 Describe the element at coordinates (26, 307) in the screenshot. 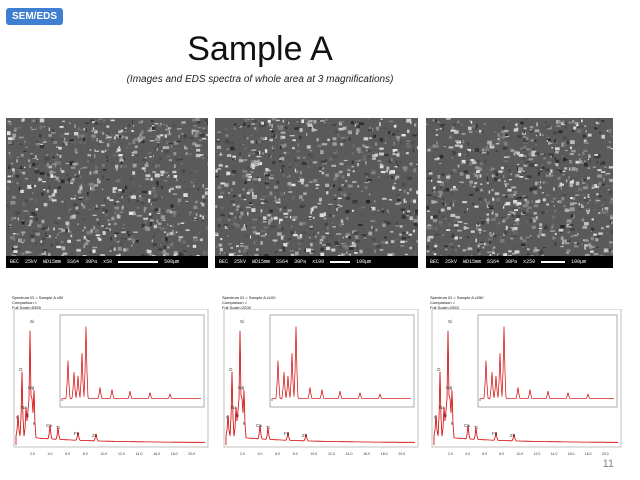

I see `spectrum-full-scale: Full Scale=5359` at that location.